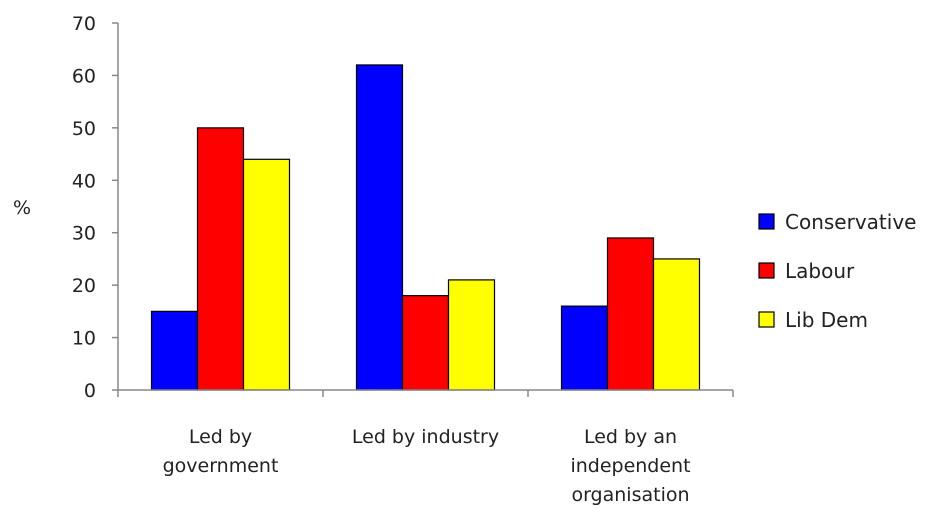  I want to click on x-category-label-line: Led by an, so click(630, 437).